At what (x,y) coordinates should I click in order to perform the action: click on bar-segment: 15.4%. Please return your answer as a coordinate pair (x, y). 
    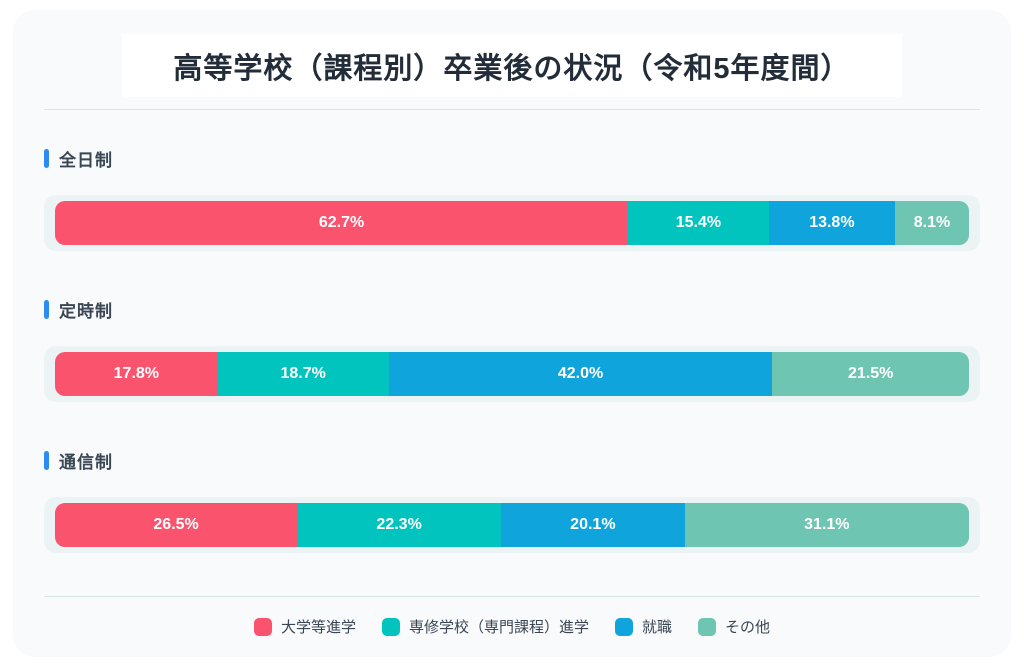
    Looking at the image, I should click on (698, 223).